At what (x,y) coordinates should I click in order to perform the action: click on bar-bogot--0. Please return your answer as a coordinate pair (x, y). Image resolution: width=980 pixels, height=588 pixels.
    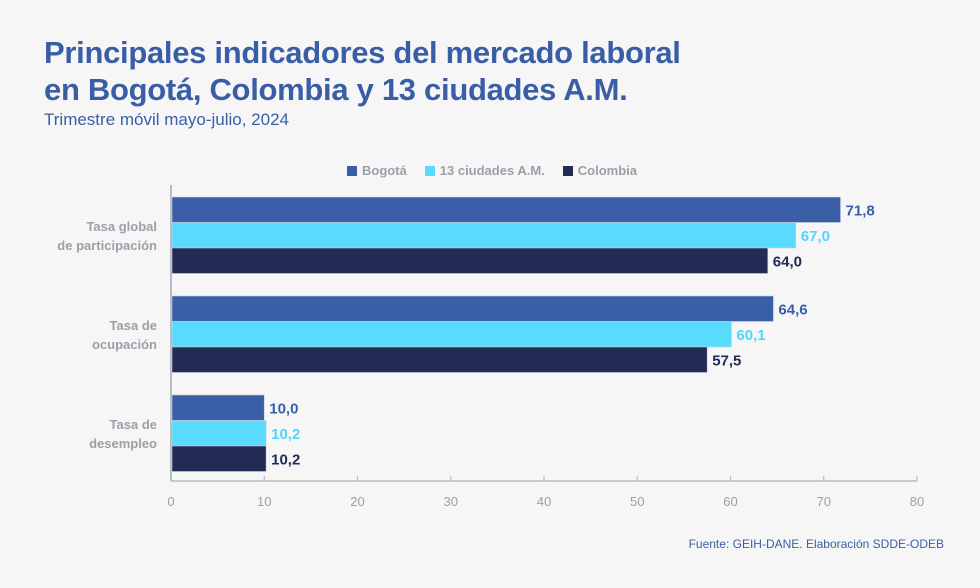
    Looking at the image, I should click on (506, 209).